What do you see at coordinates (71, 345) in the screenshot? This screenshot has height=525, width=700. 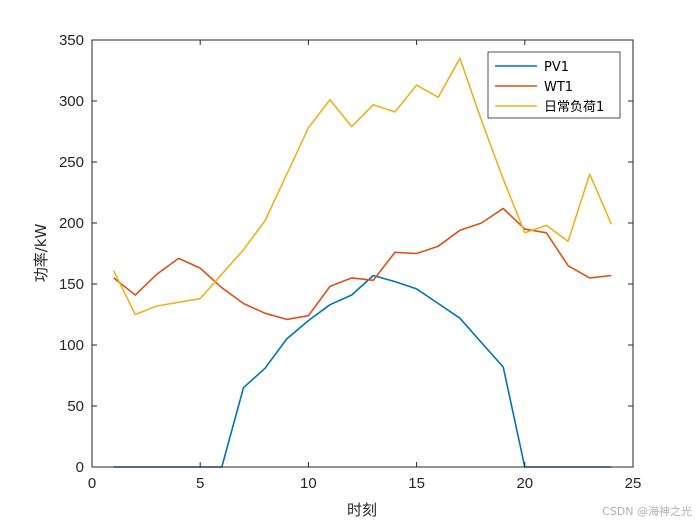 I see `y-tick-label: 100` at bounding box center [71, 345].